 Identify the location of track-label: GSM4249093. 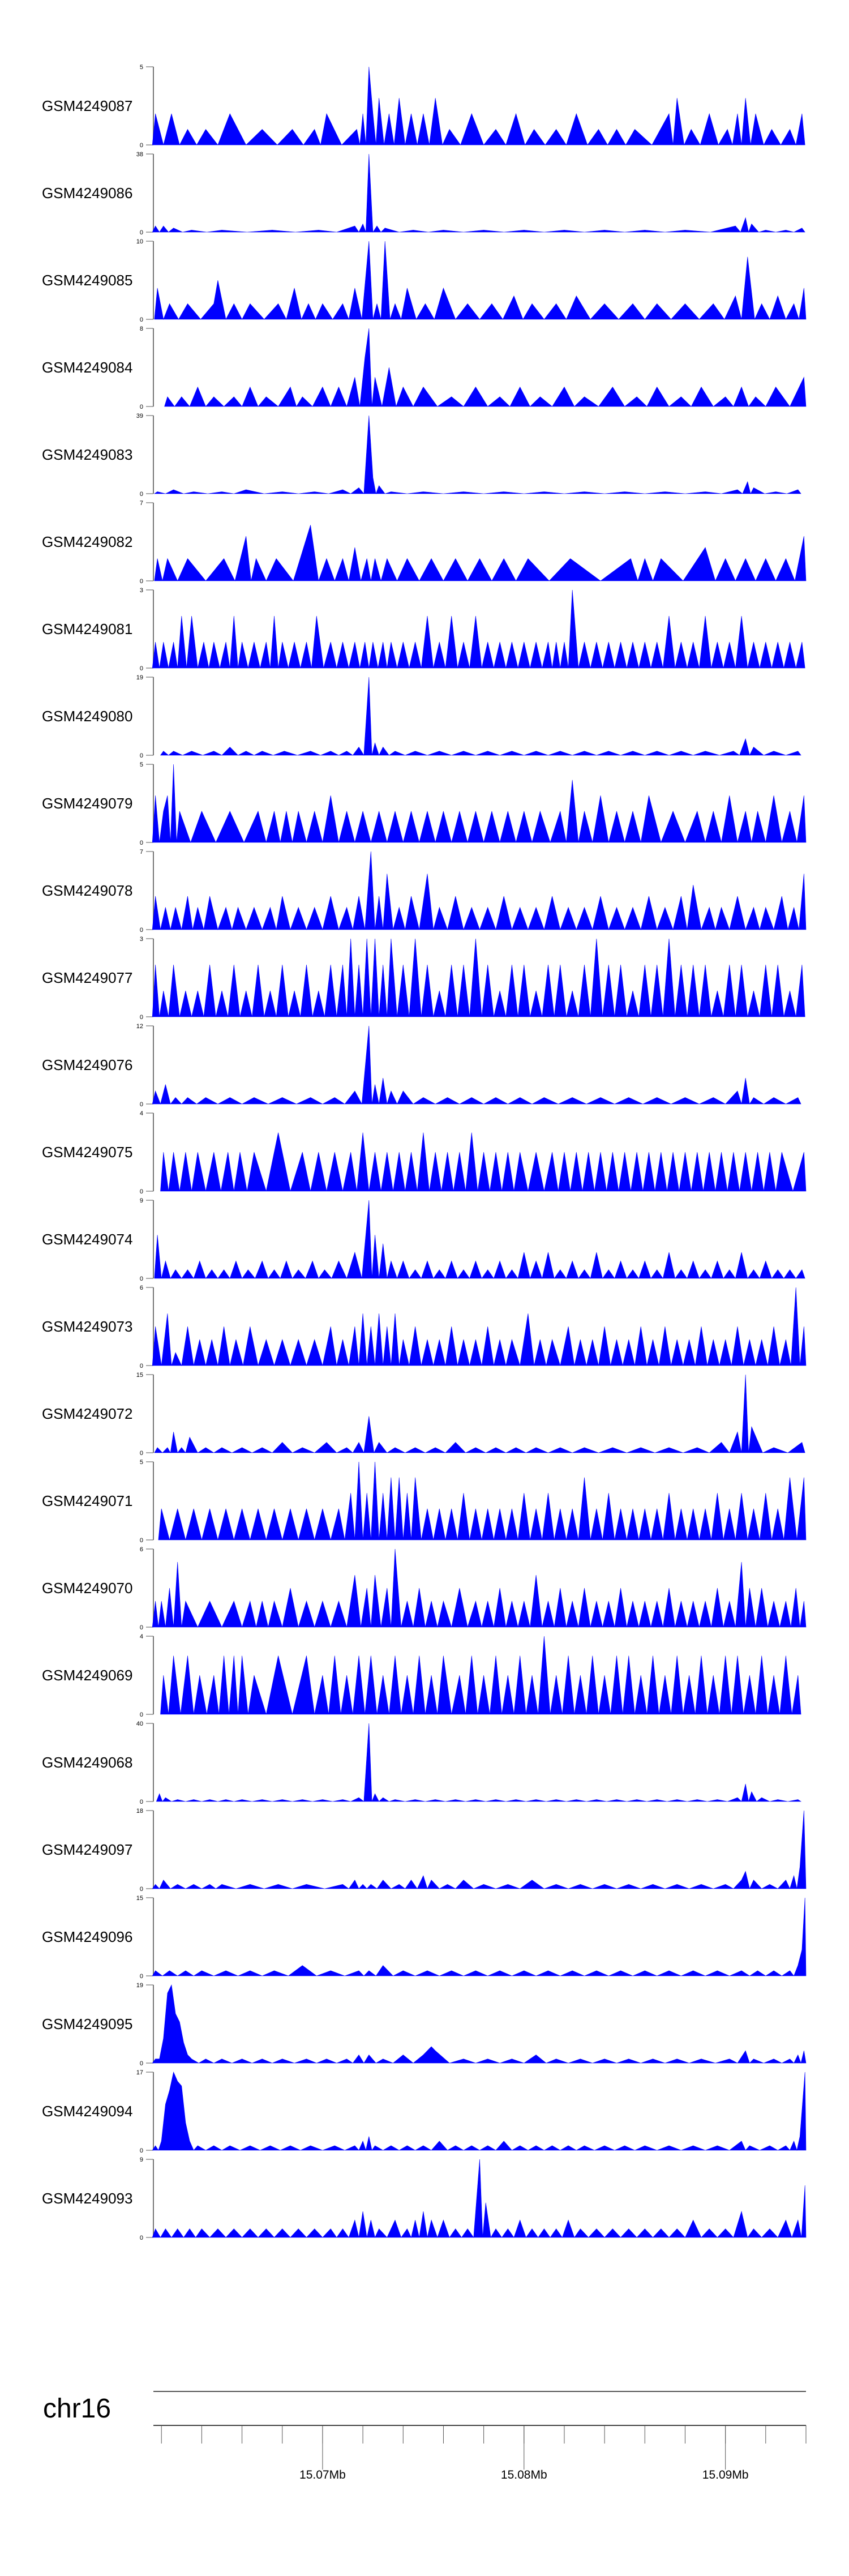
(87, 2198).